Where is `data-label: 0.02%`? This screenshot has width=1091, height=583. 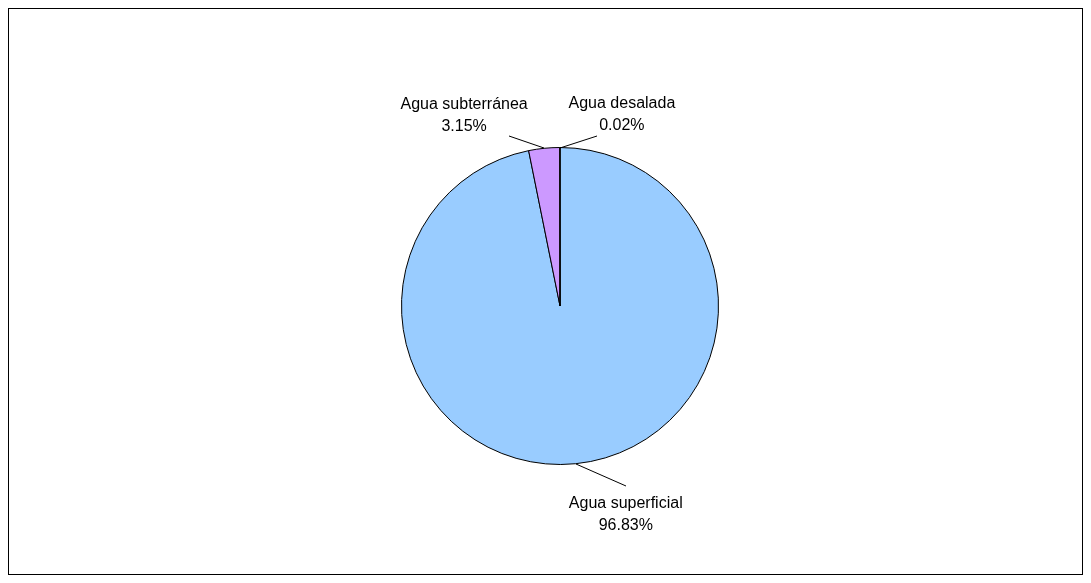
data-label: 0.02% is located at coordinates (622, 124).